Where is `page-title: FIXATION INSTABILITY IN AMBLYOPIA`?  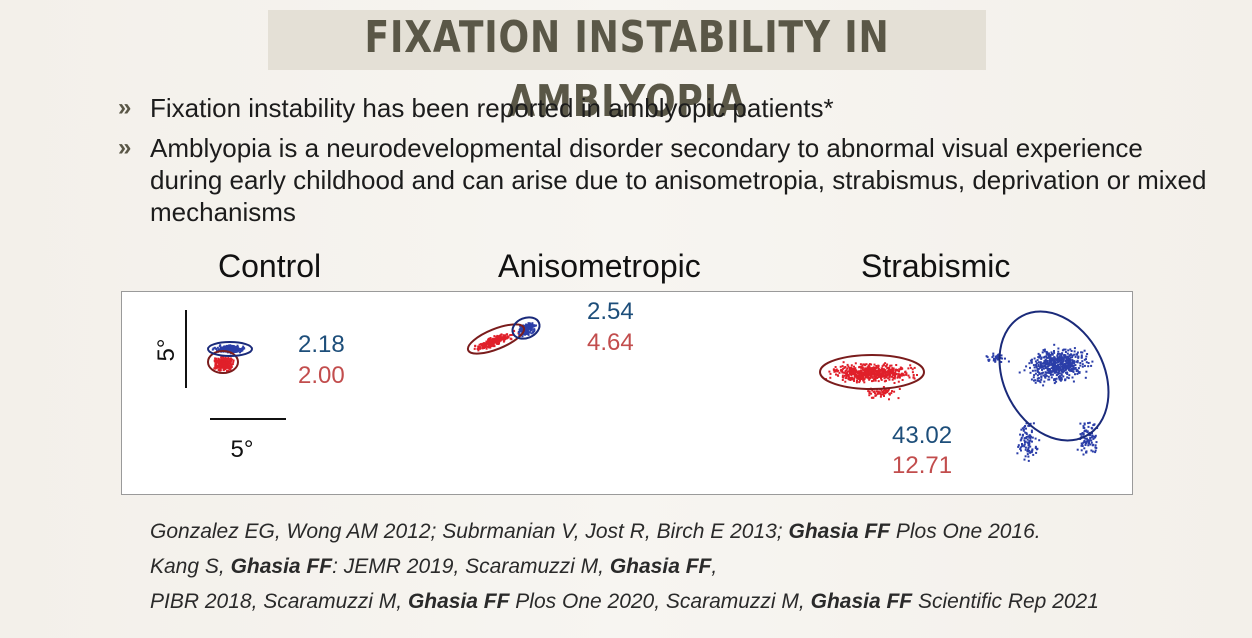 page-title: FIXATION INSTABILITY IN AMBLYOPIA is located at coordinates (627, 69).